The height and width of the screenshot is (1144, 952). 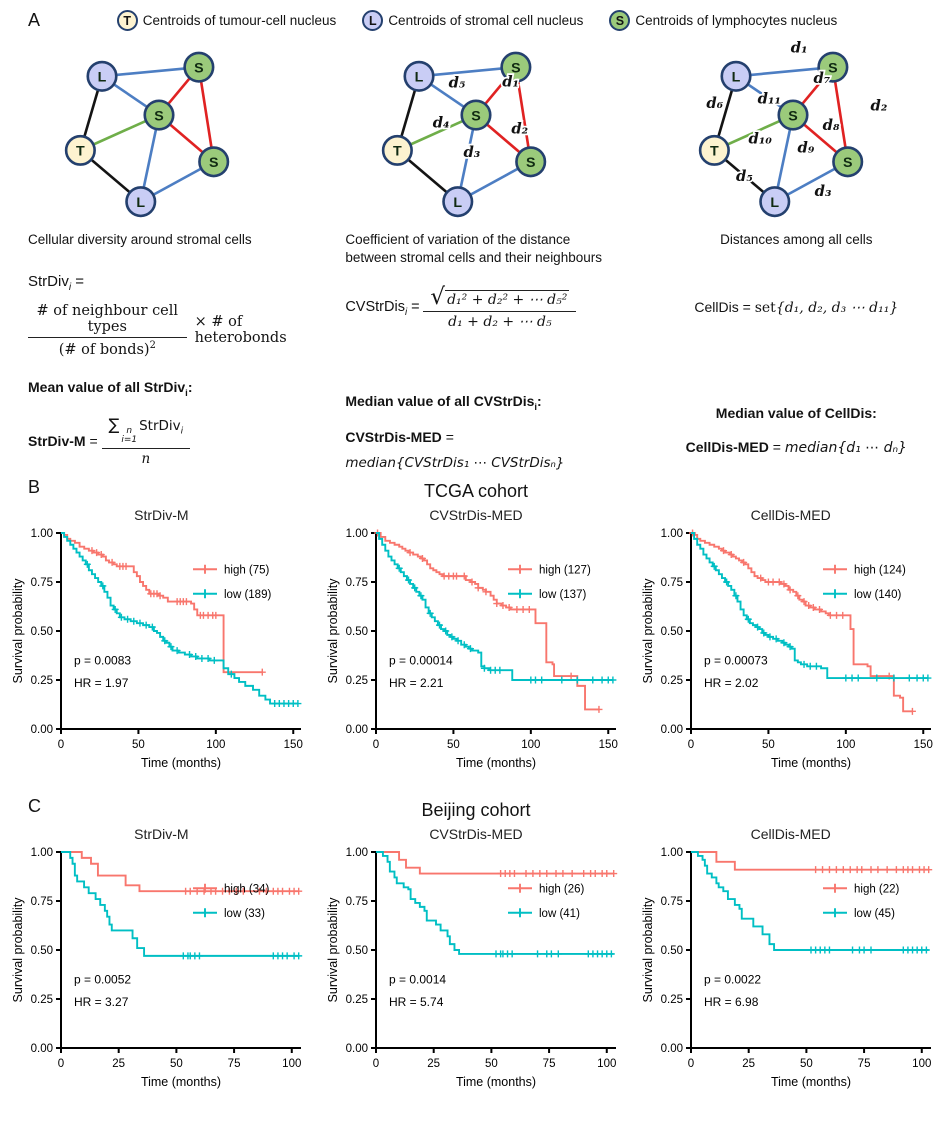 What do you see at coordinates (476, 810) in the screenshot?
I see `panel-c-title: Beijing cohort` at bounding box center [476, 810].